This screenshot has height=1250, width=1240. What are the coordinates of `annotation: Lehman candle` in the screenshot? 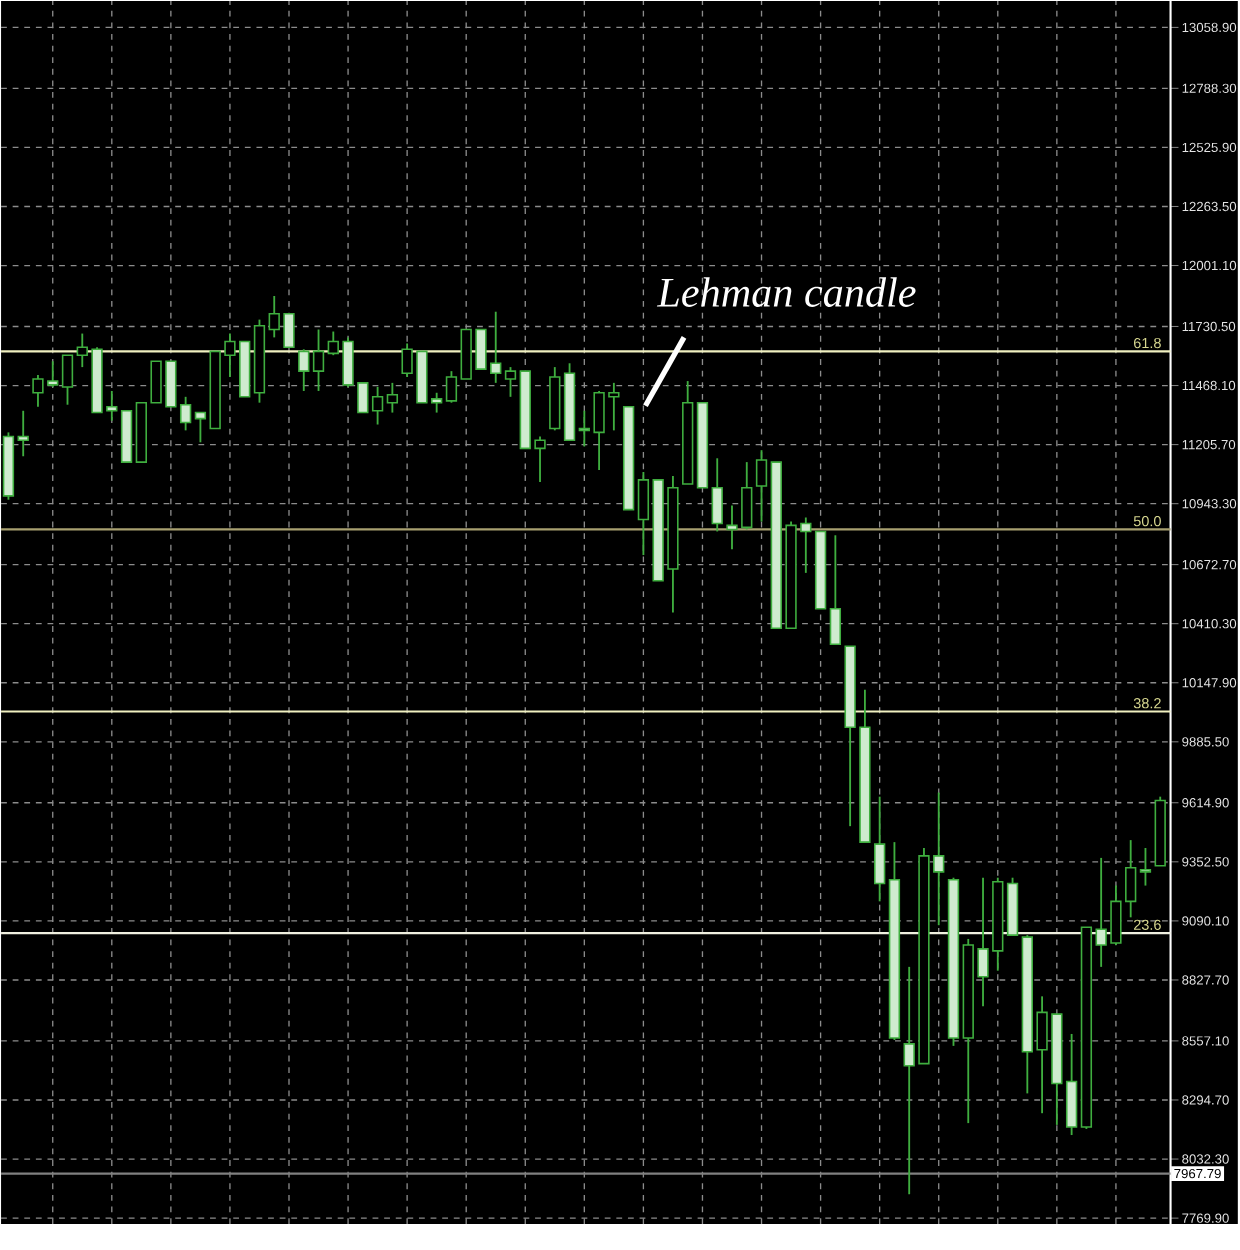 It's located at (786, 292).